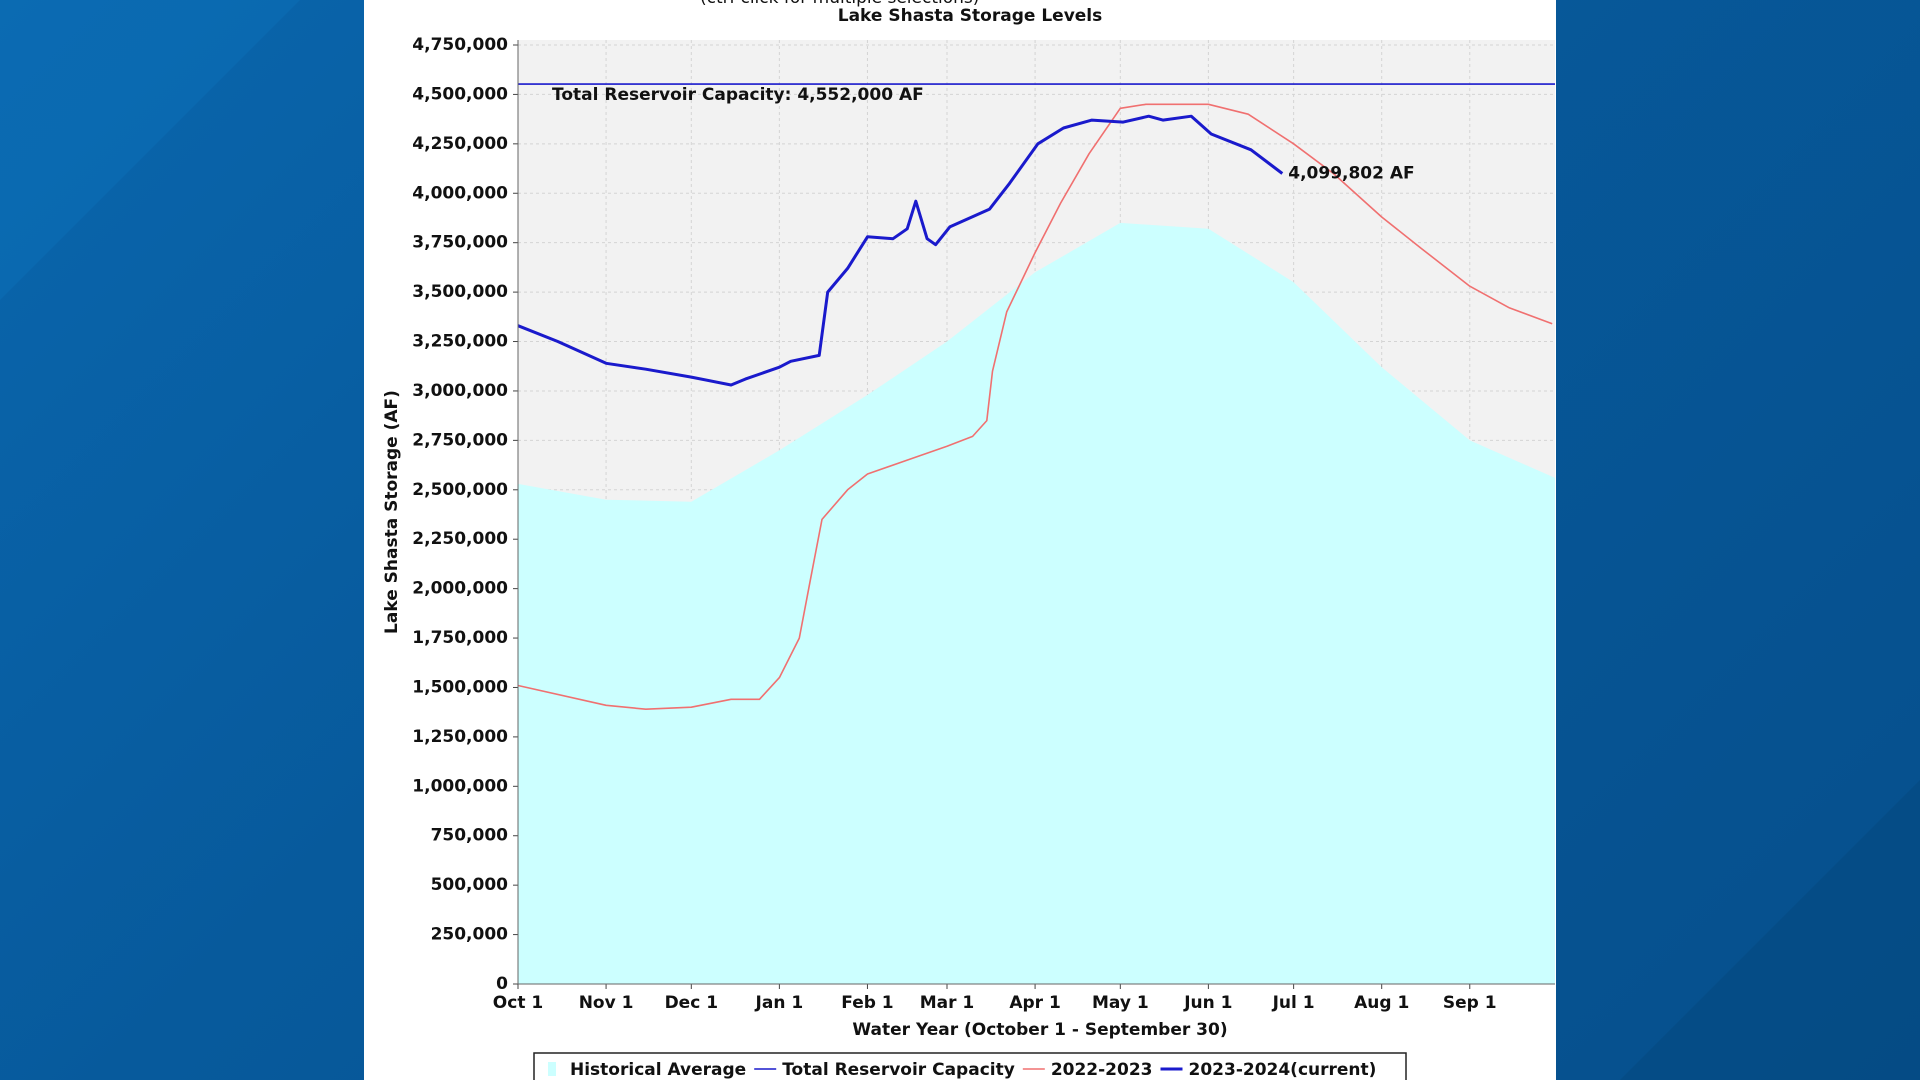 The image size is (1920, 1080). Describe the element at coordinates (1034, 1003) in the screenshot. I see `x-tick-label: Apr 1` at that location.